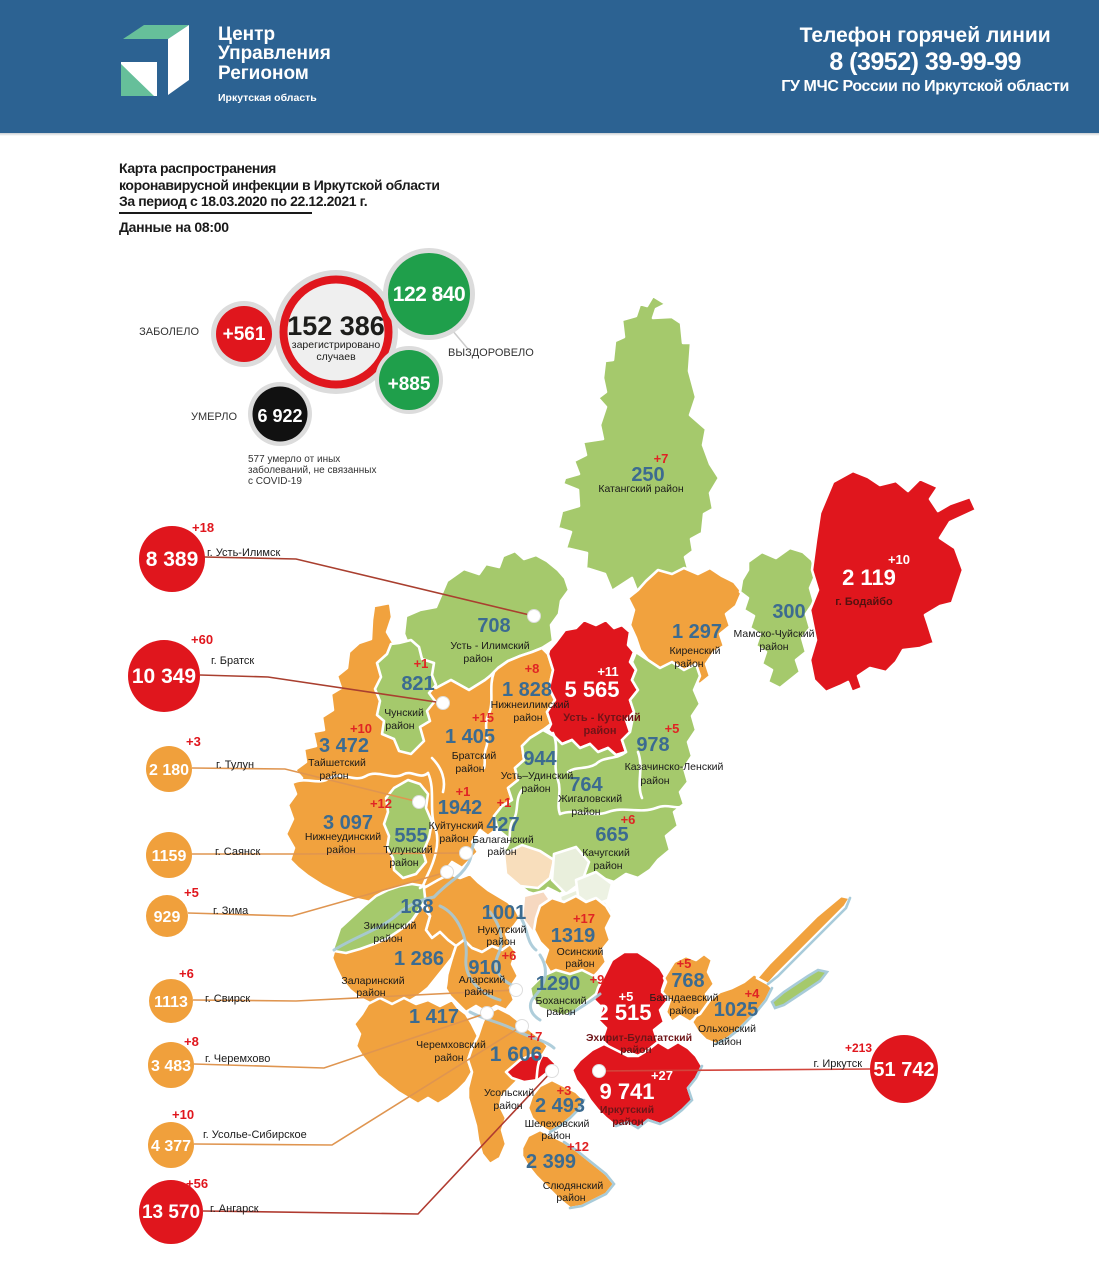 The height and width of the screenshot is (1280, 1099). I want to click on svg-text: Иркутский, so click(627, 1110).